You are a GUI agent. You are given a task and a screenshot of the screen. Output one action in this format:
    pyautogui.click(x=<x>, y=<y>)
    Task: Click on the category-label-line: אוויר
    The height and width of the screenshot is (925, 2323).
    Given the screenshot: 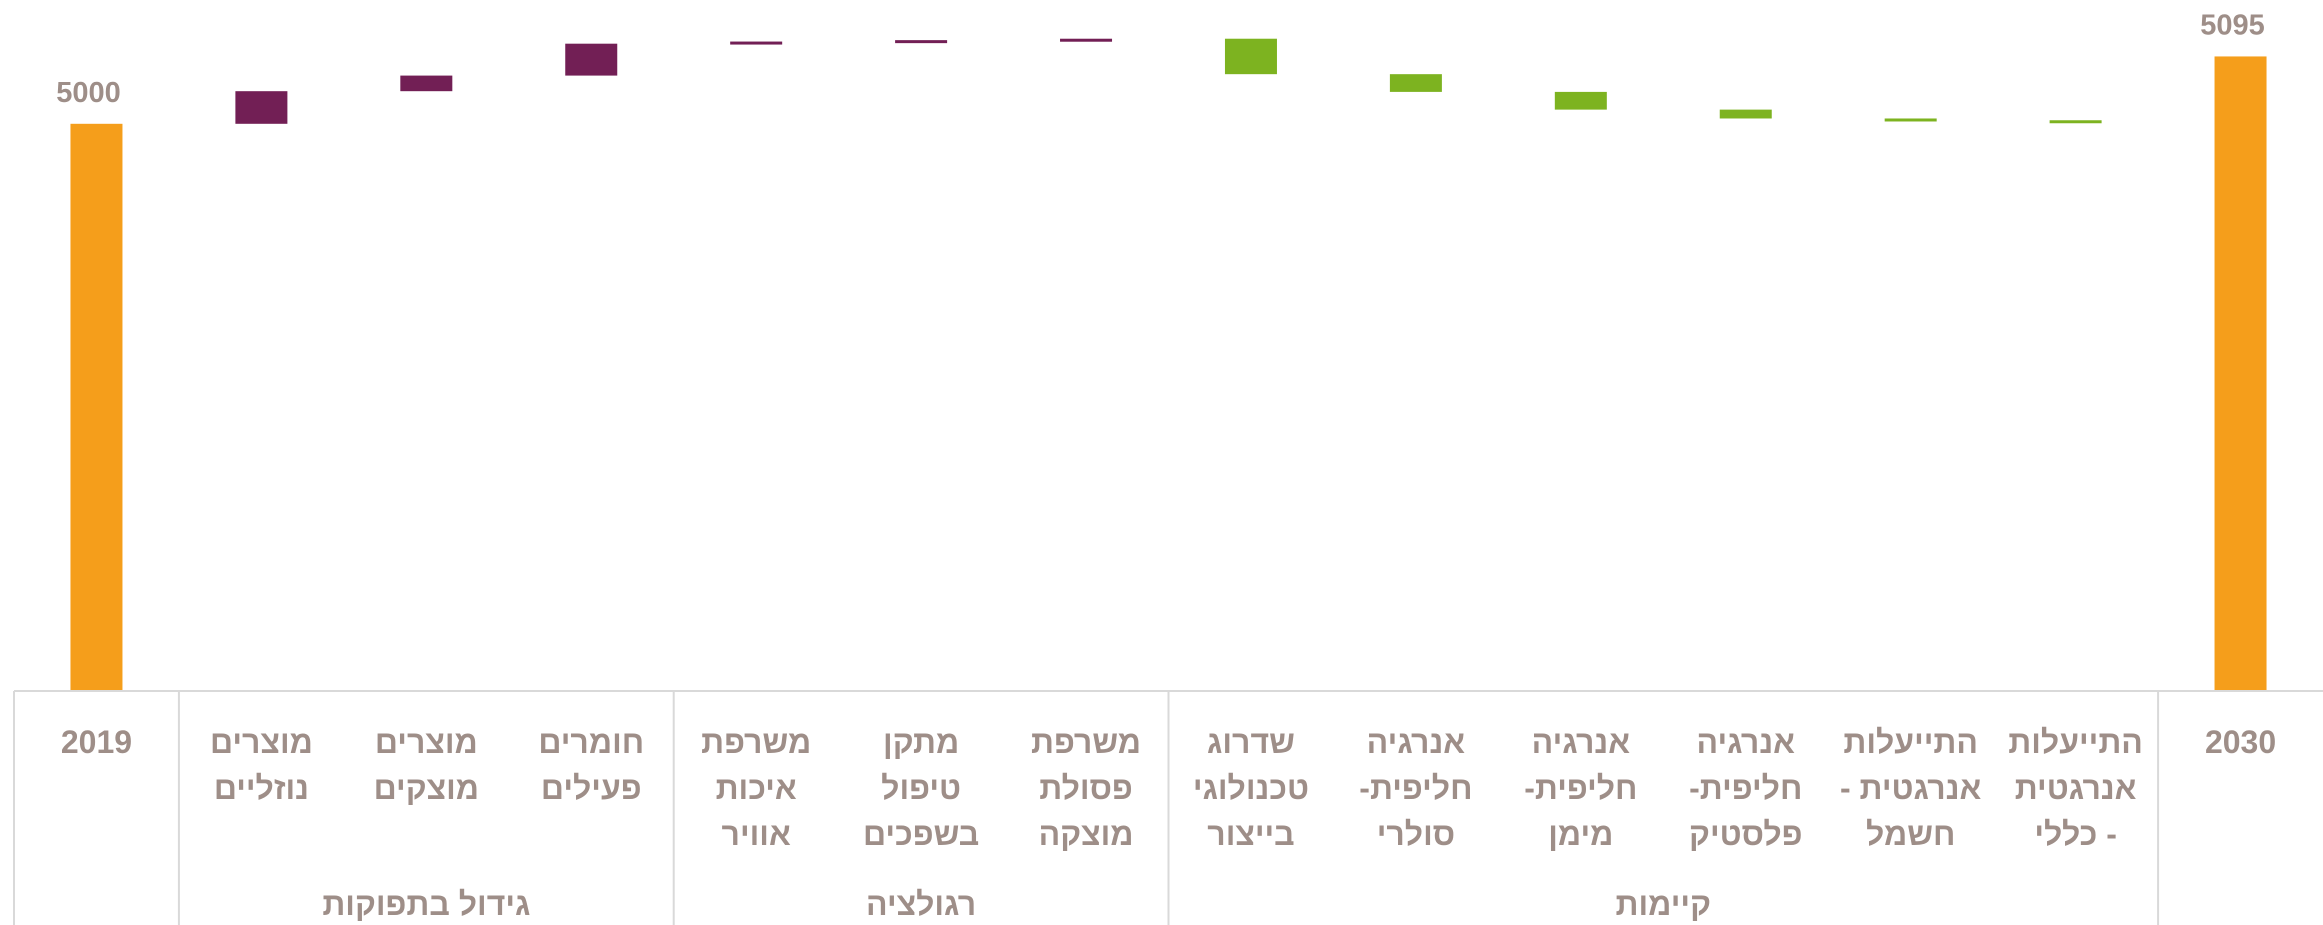 What is the action you would take?
    pyautogui.click(x=756, y=834)
    